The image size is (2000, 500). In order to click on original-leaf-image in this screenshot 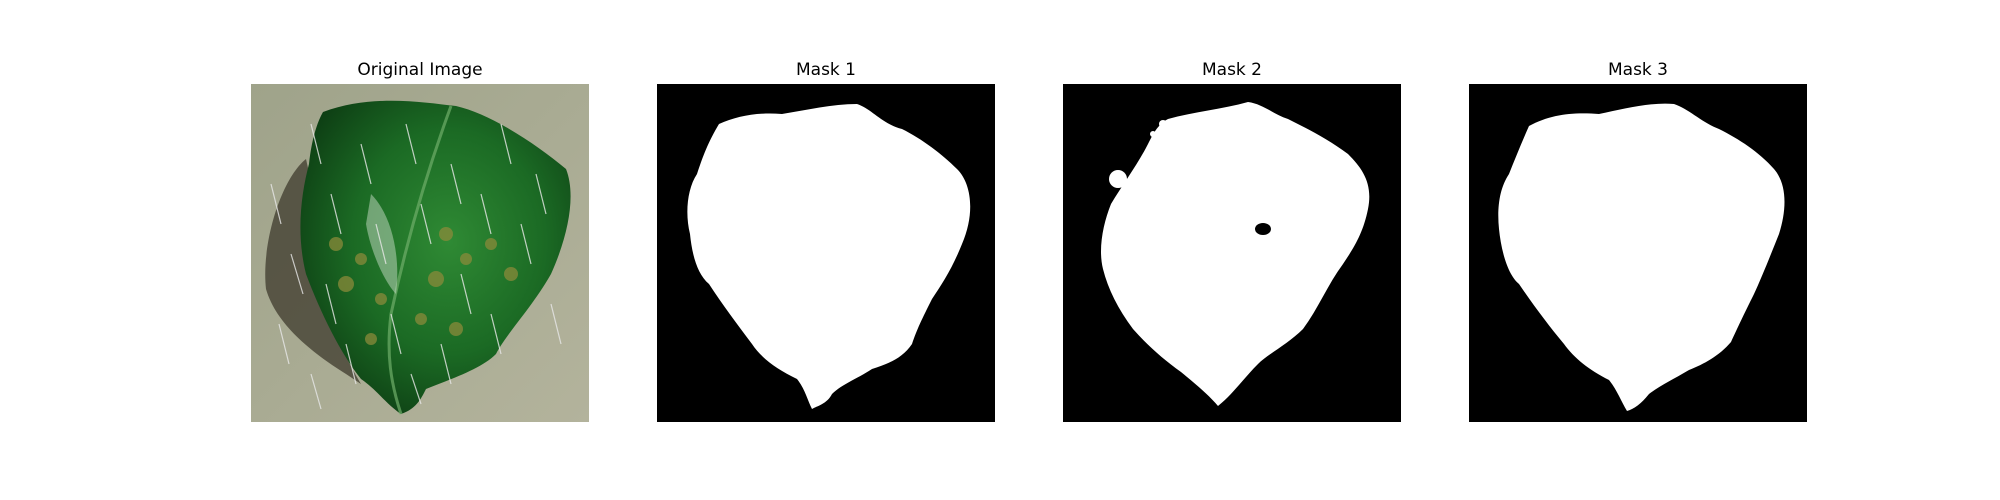, I will do `click(420, 253)`.